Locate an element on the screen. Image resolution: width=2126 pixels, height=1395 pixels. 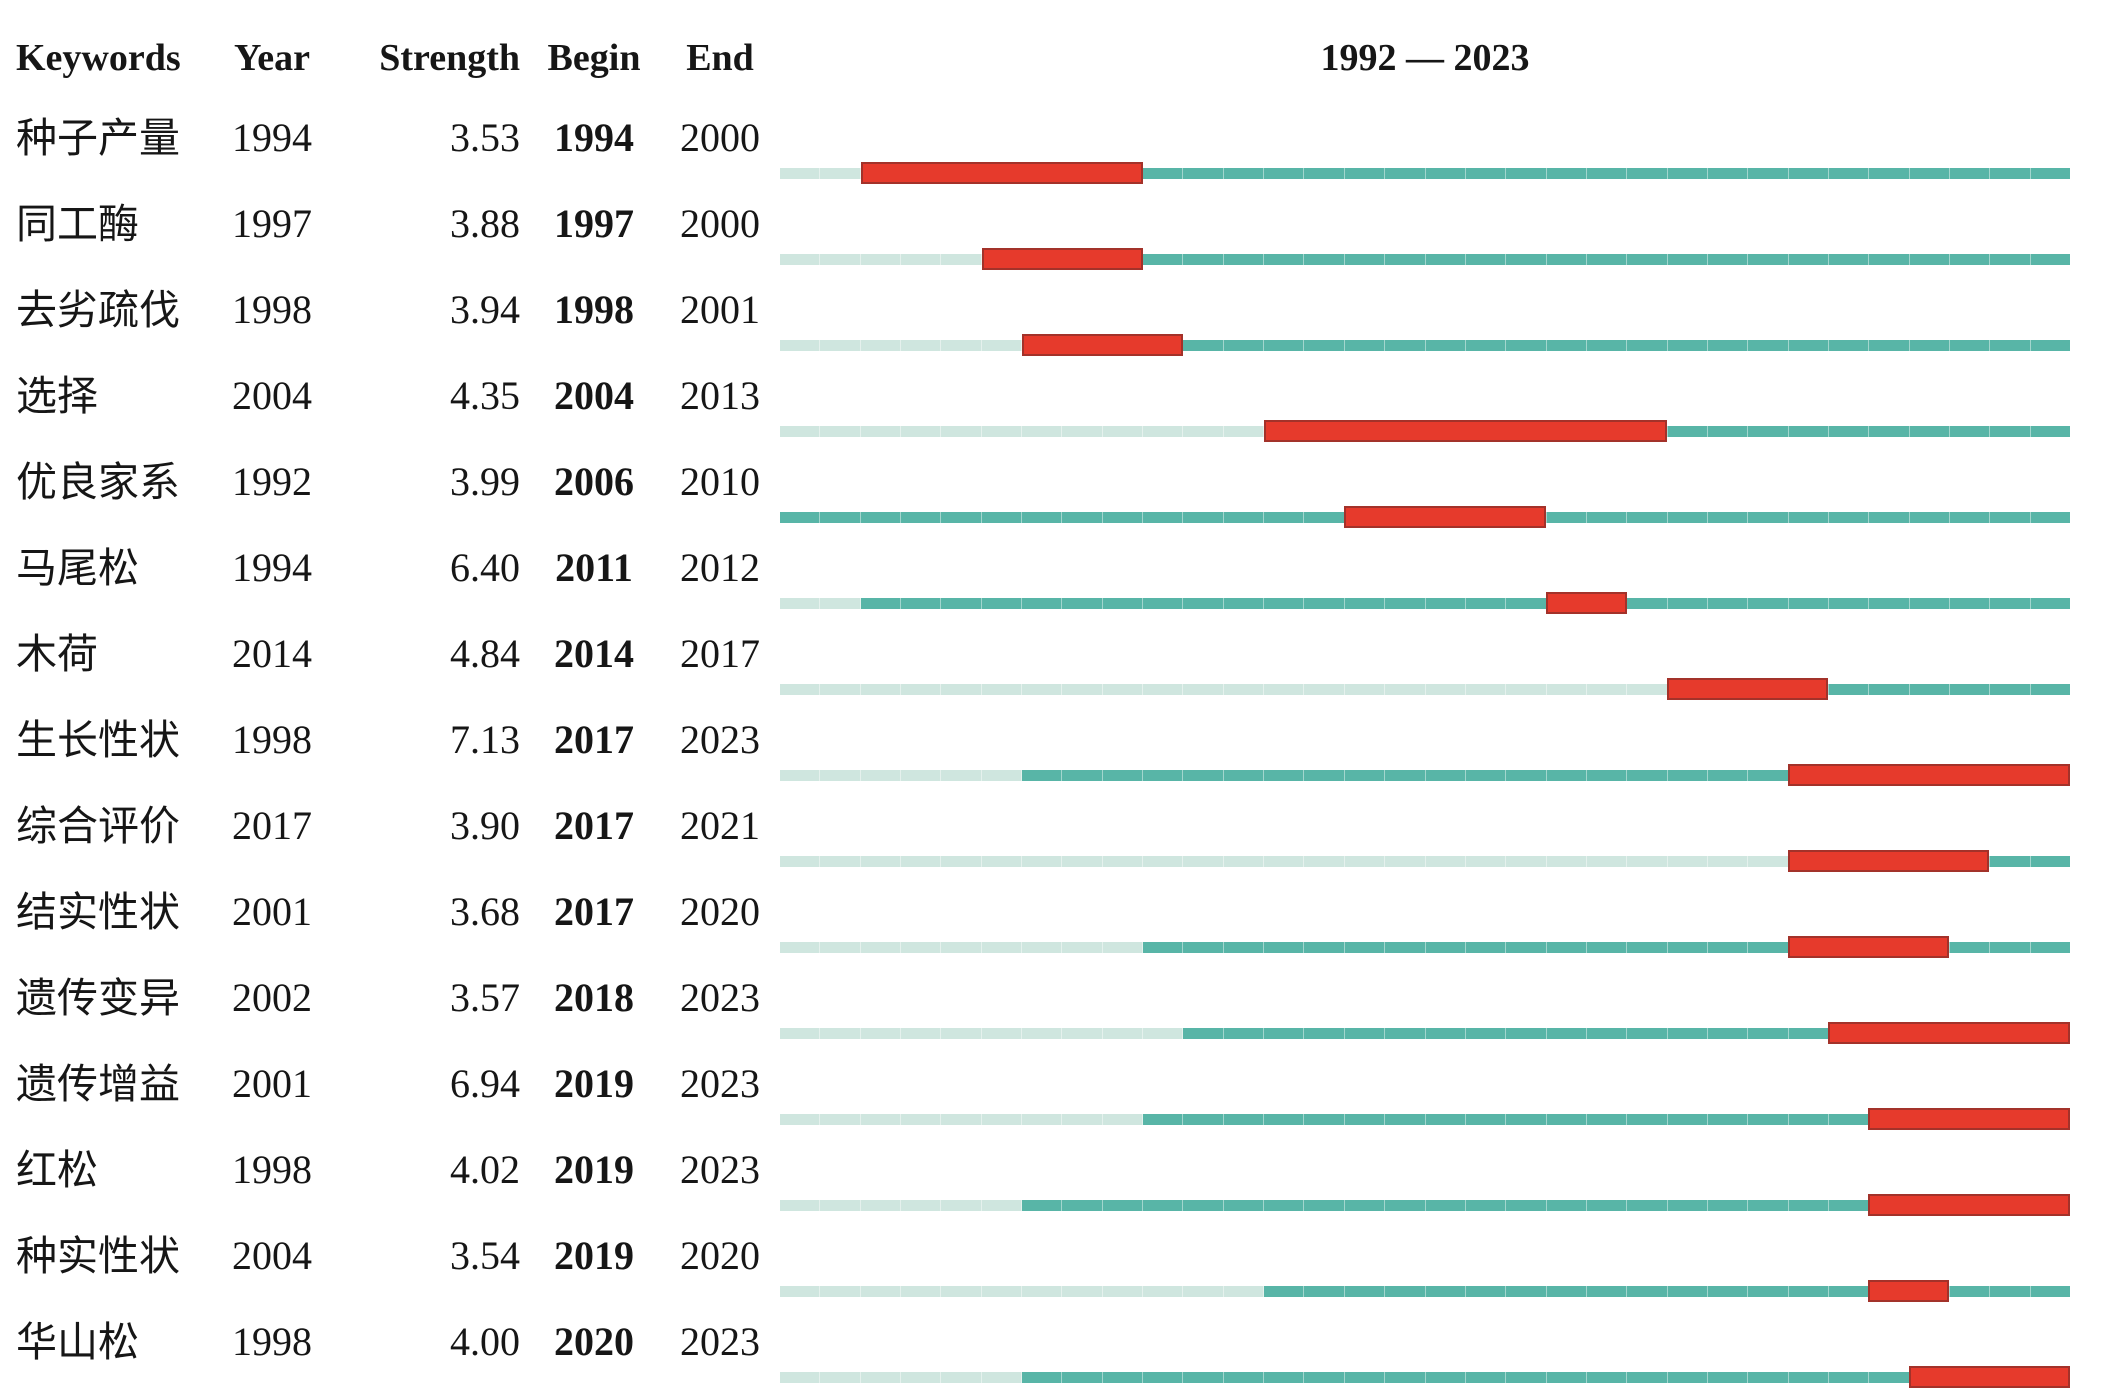
strength-cell: 4.02 is located at coordinates (485, 1169).